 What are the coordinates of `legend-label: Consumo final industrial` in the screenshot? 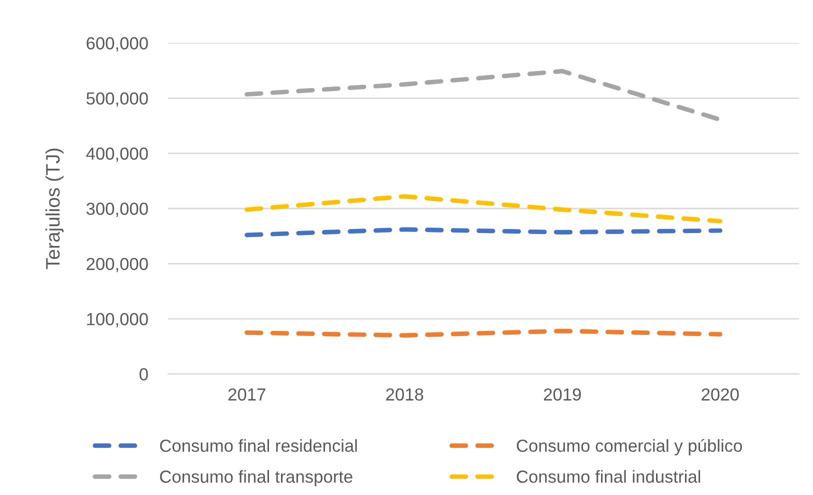 It's located at (608, 476).